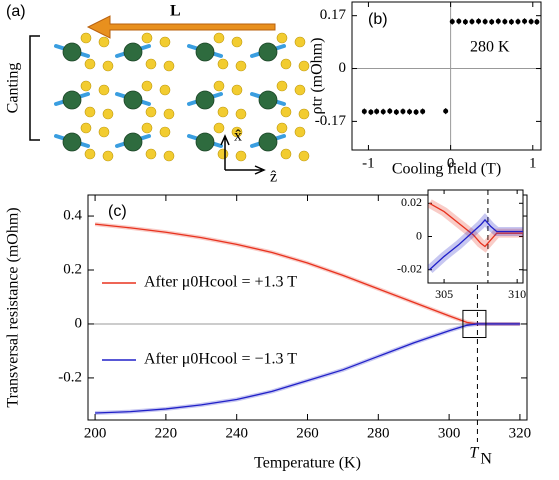 The height and width of the screenshot is (480, 559). I want to click on panel-label: (a), so click(16, 11).